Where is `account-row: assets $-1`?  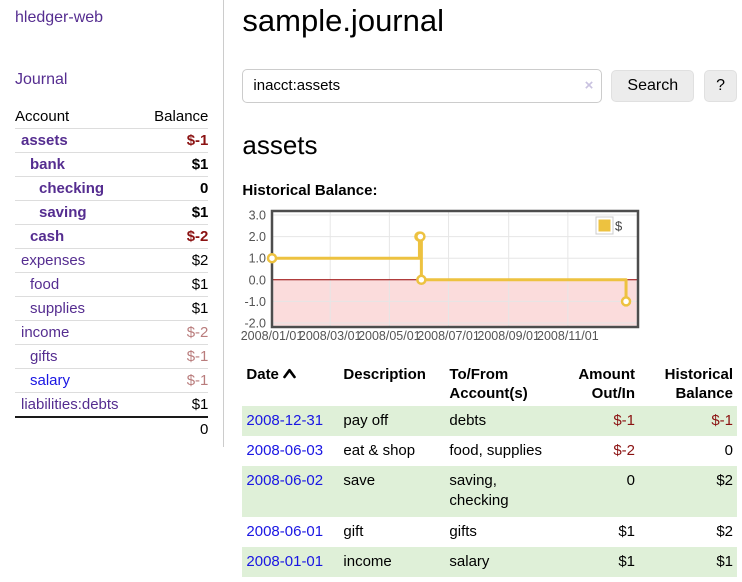 account-row: assets $-1 is located at coordinates (112, 141).